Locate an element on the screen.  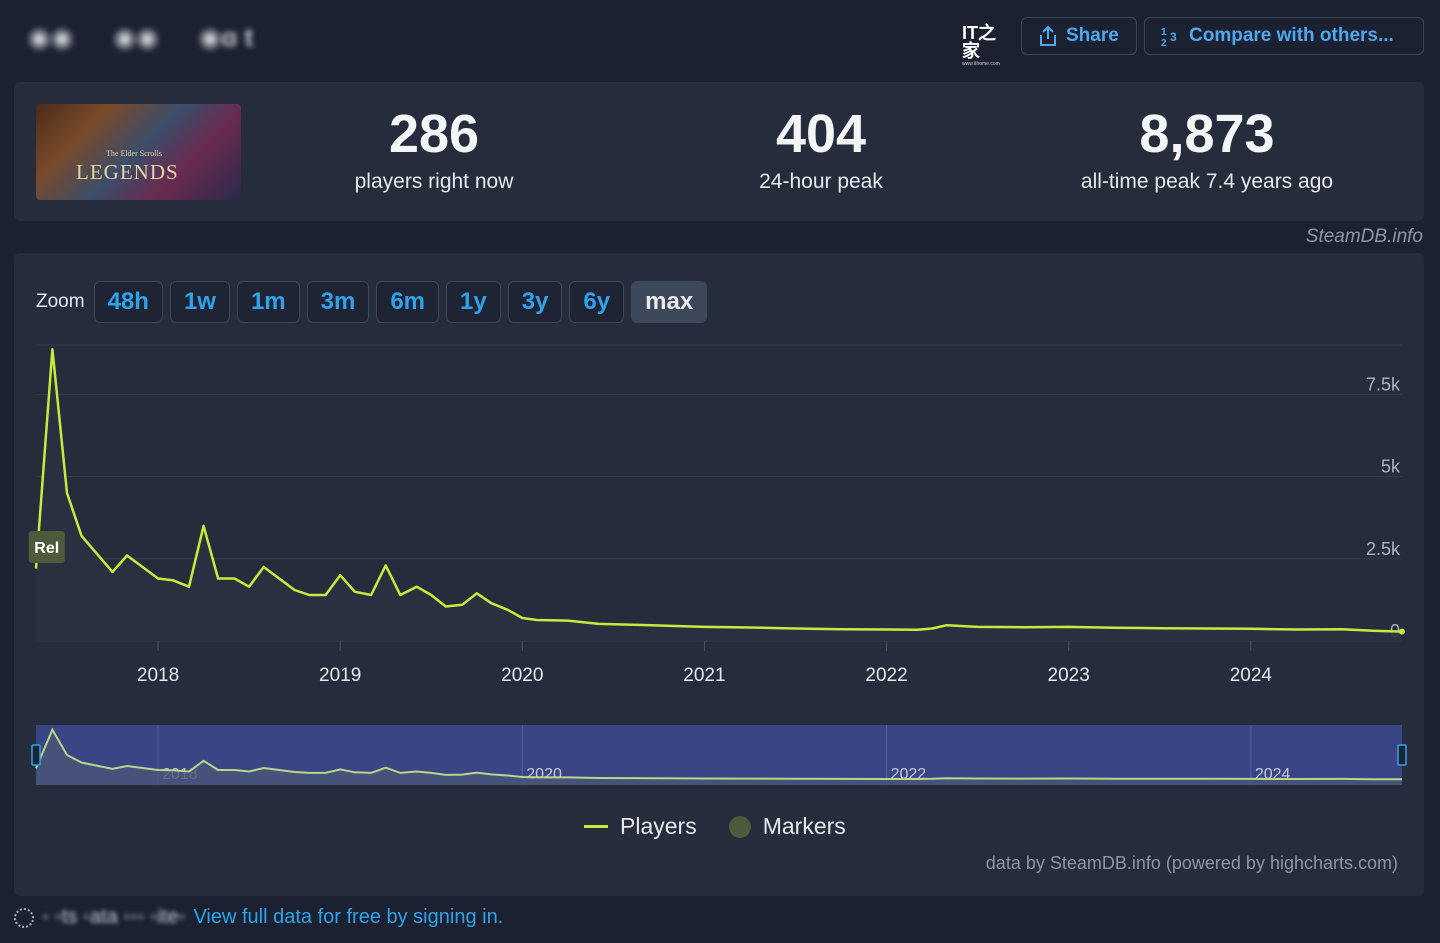
cover-title: LEGENDS is located at coordinates (127, 172).